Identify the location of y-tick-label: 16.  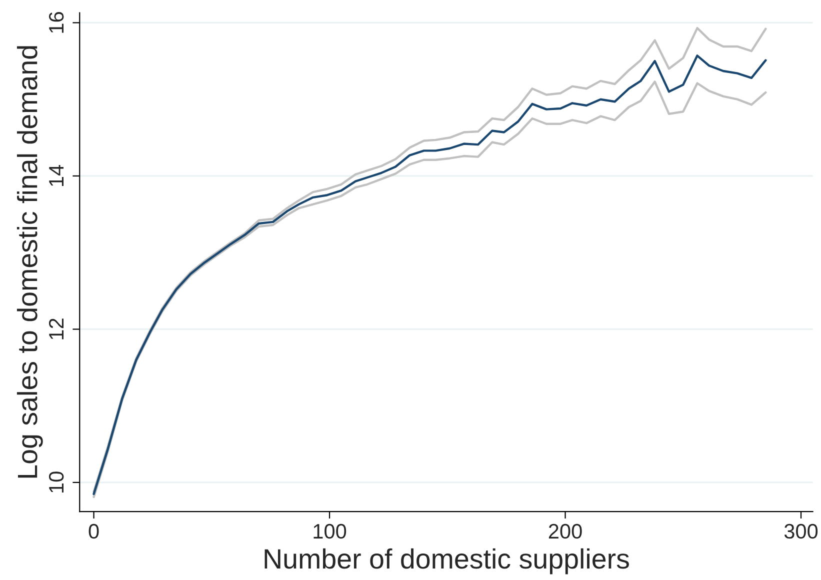
(56, 22).